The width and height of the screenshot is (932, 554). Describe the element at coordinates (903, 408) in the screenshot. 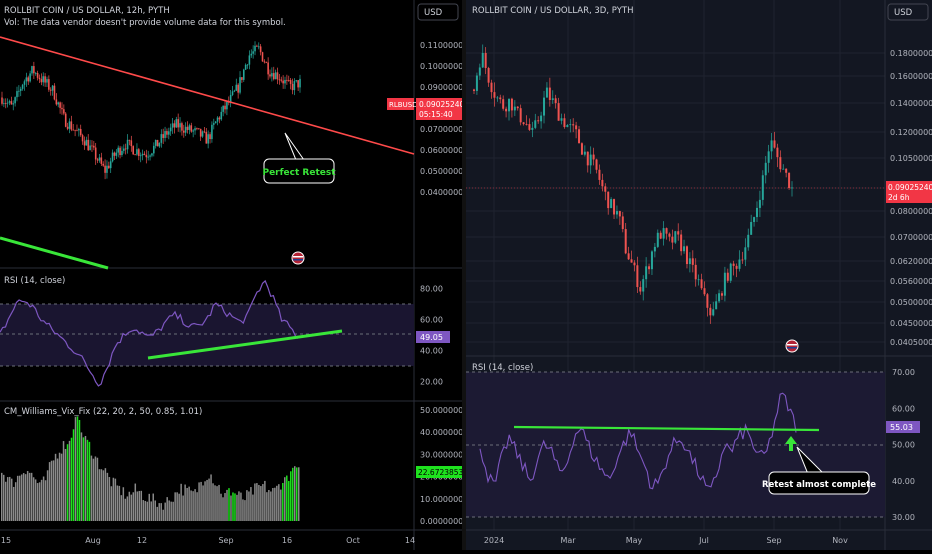

I see `rsi-tick-label: 60.00` at that location.